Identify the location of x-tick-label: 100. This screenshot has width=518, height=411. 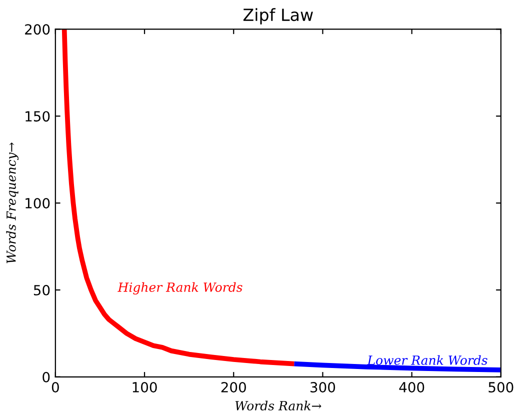
(144, 387).